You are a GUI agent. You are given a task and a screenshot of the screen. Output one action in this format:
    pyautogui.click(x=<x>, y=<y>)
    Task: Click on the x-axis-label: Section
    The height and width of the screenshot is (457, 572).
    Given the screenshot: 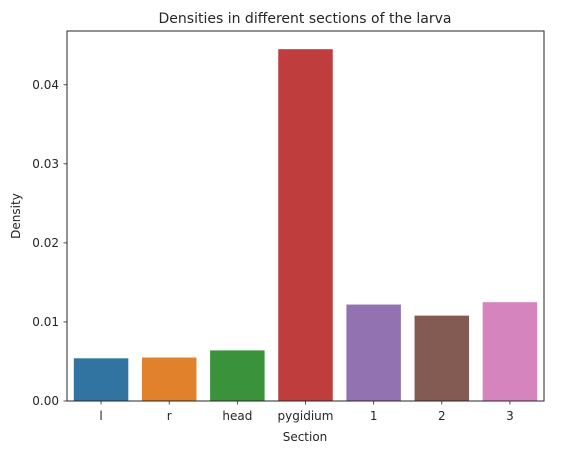 What is the action you would take?
    pyautogui.click(x=305, y=437)
    